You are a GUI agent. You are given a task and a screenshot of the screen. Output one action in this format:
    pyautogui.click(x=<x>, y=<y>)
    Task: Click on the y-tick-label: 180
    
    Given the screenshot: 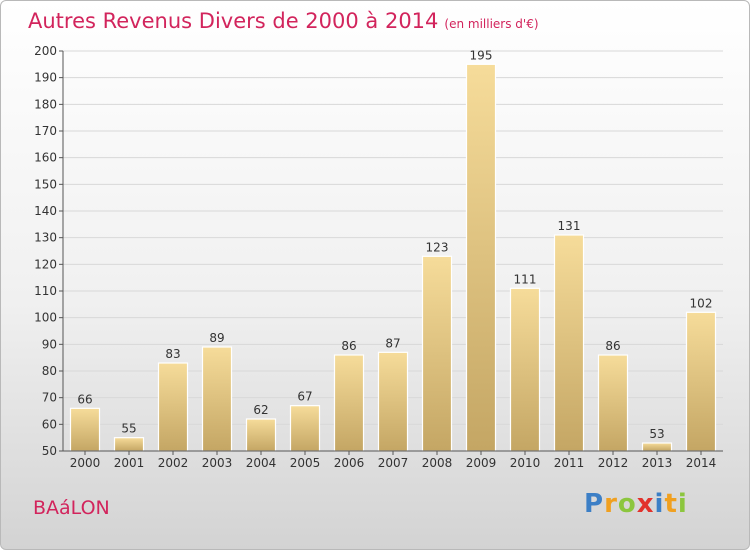 What is the action you would take?
    pyautogui.click(x=45, y=104)
    